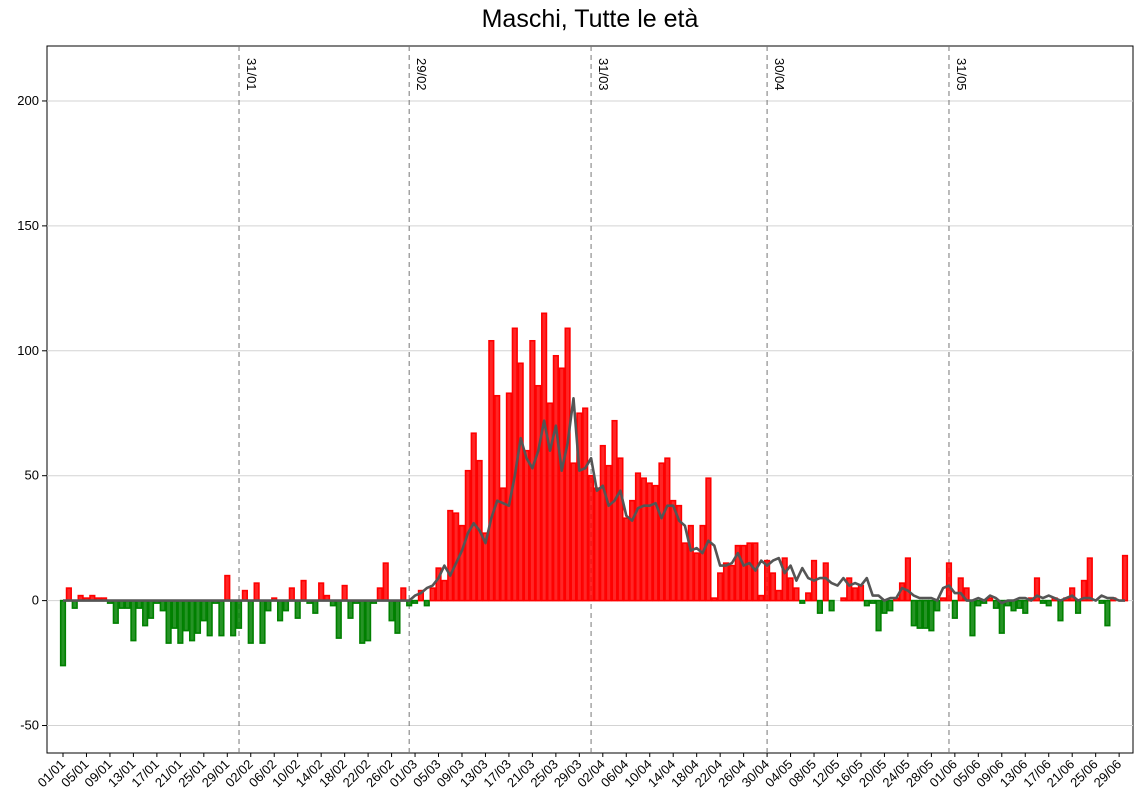 Image resolution: width=1135 pixels, height=808 pixels. I want to click on month-label: 31/03, so click(603, 74).